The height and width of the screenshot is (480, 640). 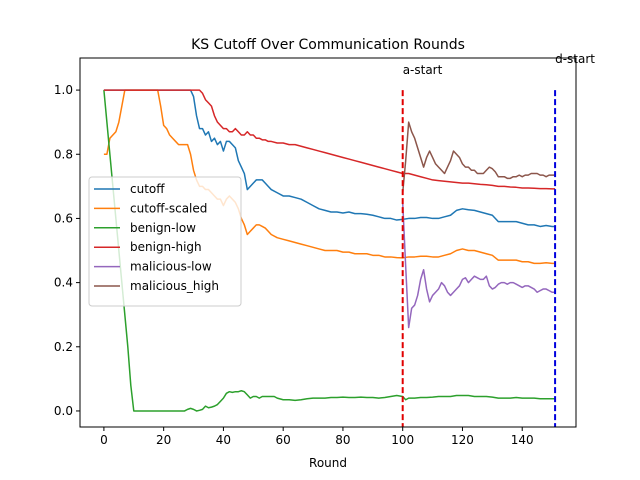 I want to click on chart-title: KS Cutoff Over Communication Rounds, so click(x=328, y=45).